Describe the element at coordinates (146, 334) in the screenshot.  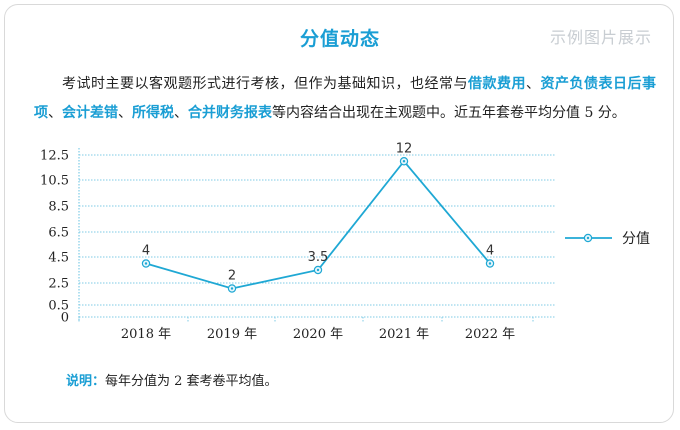
I see `x-category-label: 2018 年` at that location.